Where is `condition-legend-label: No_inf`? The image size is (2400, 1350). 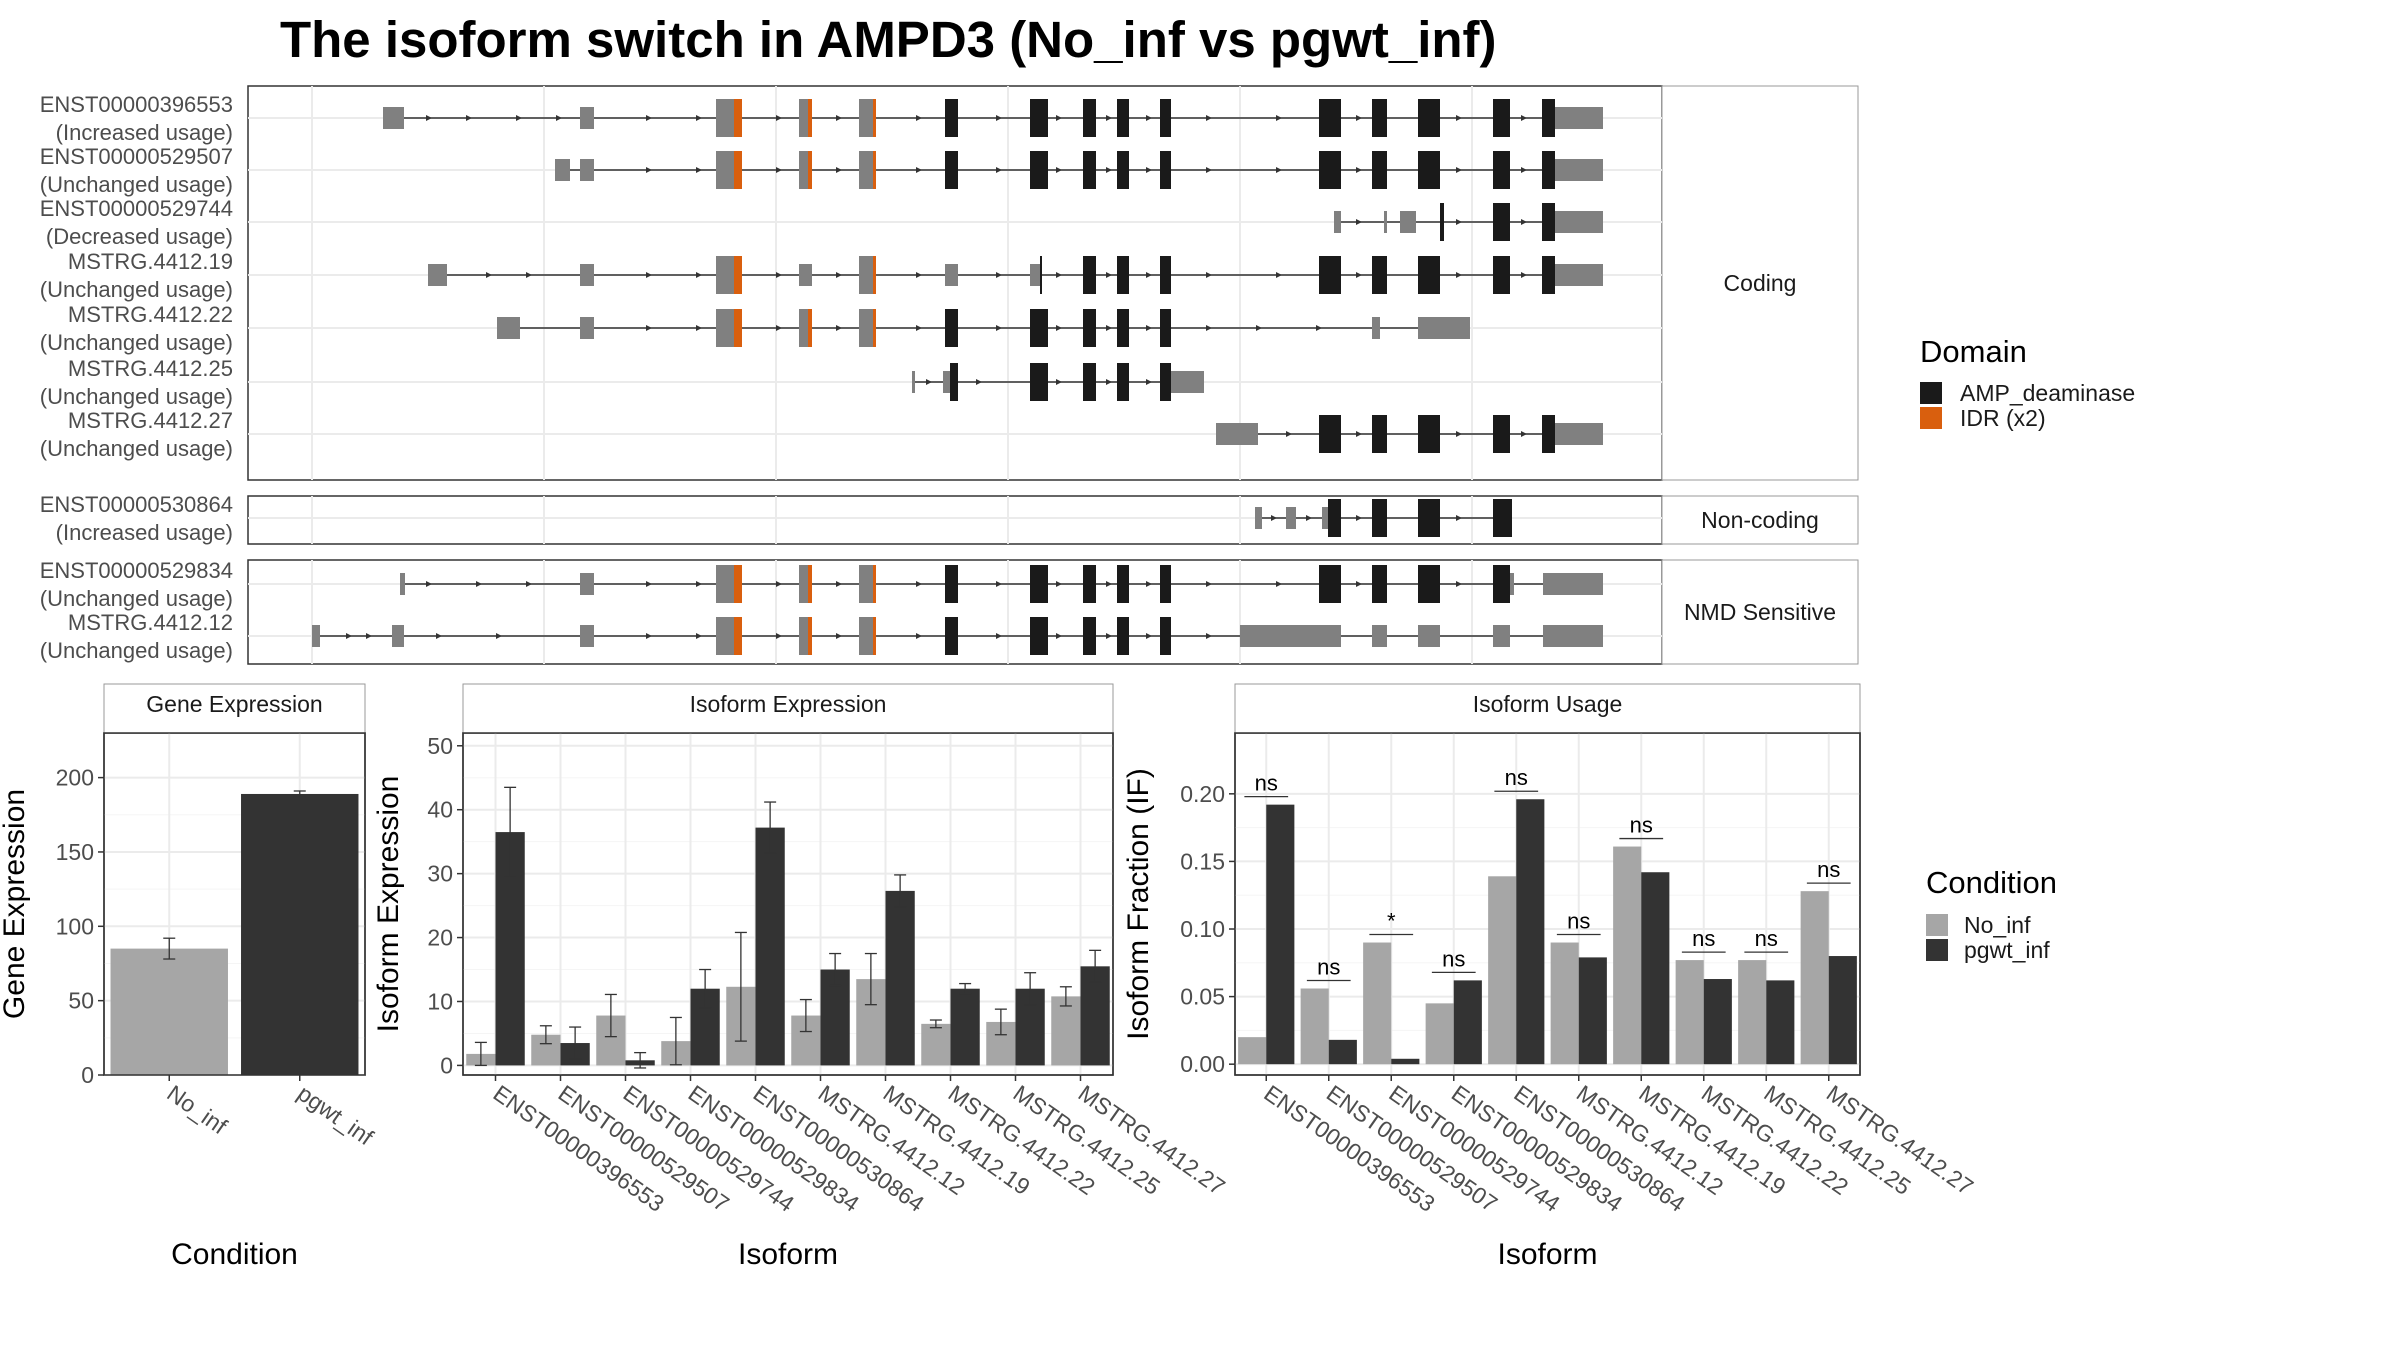
condition-legend-label: No_inf is located at coordinates (1997, 925).